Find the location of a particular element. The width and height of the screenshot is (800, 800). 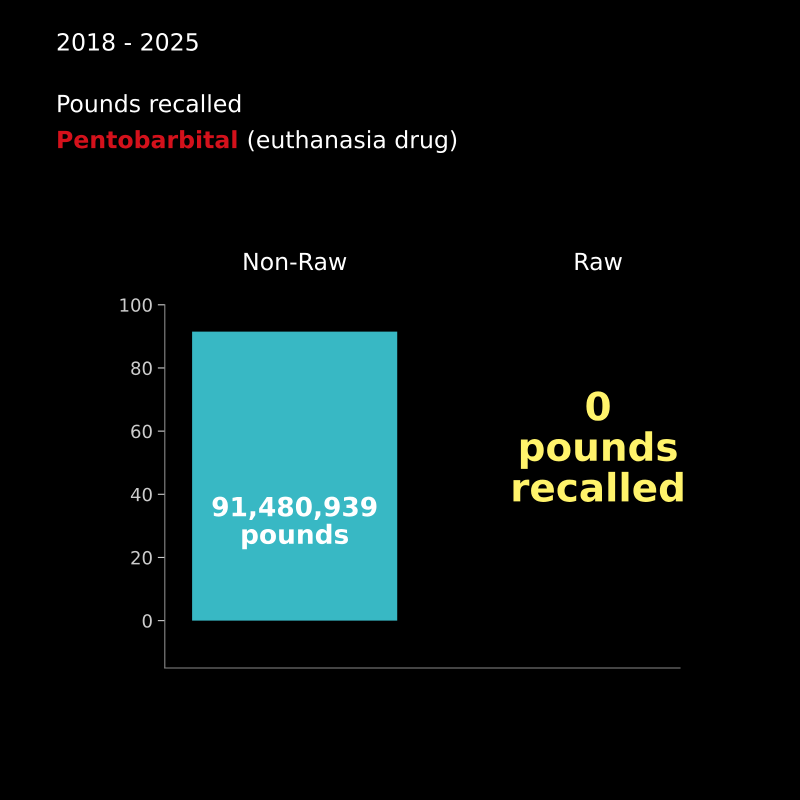

y-tick-label: 40 is located at coordinates (141, 495).